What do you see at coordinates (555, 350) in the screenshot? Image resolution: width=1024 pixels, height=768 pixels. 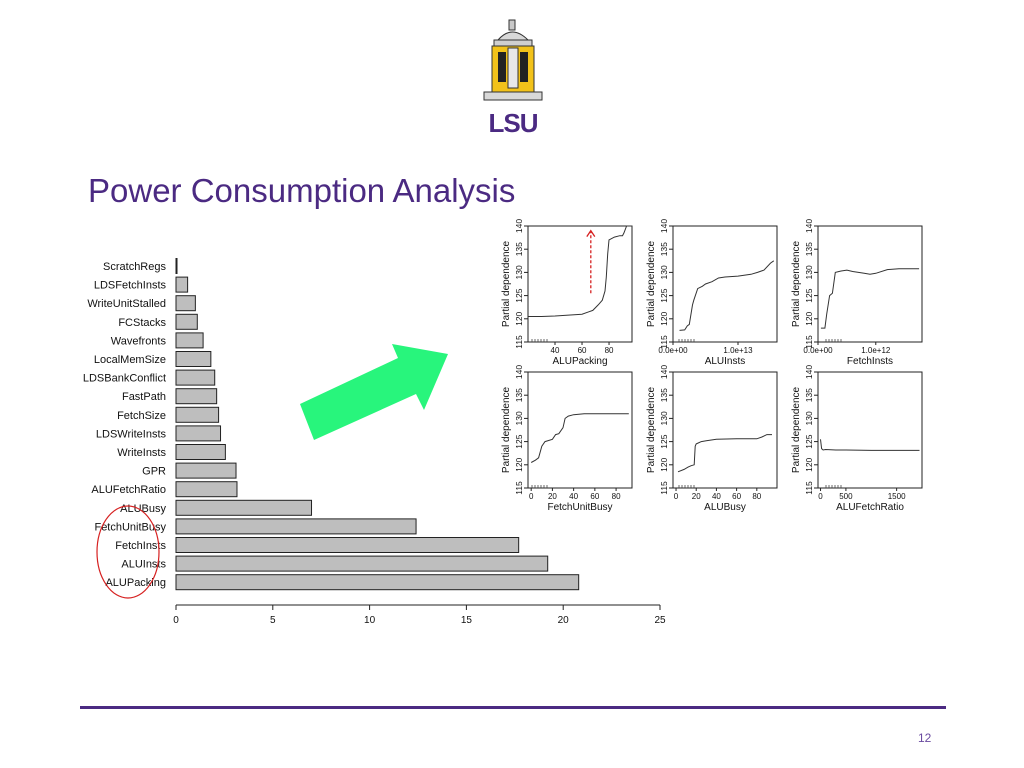 I see `x-tick-label: 40` at bounding box center [555, 350].